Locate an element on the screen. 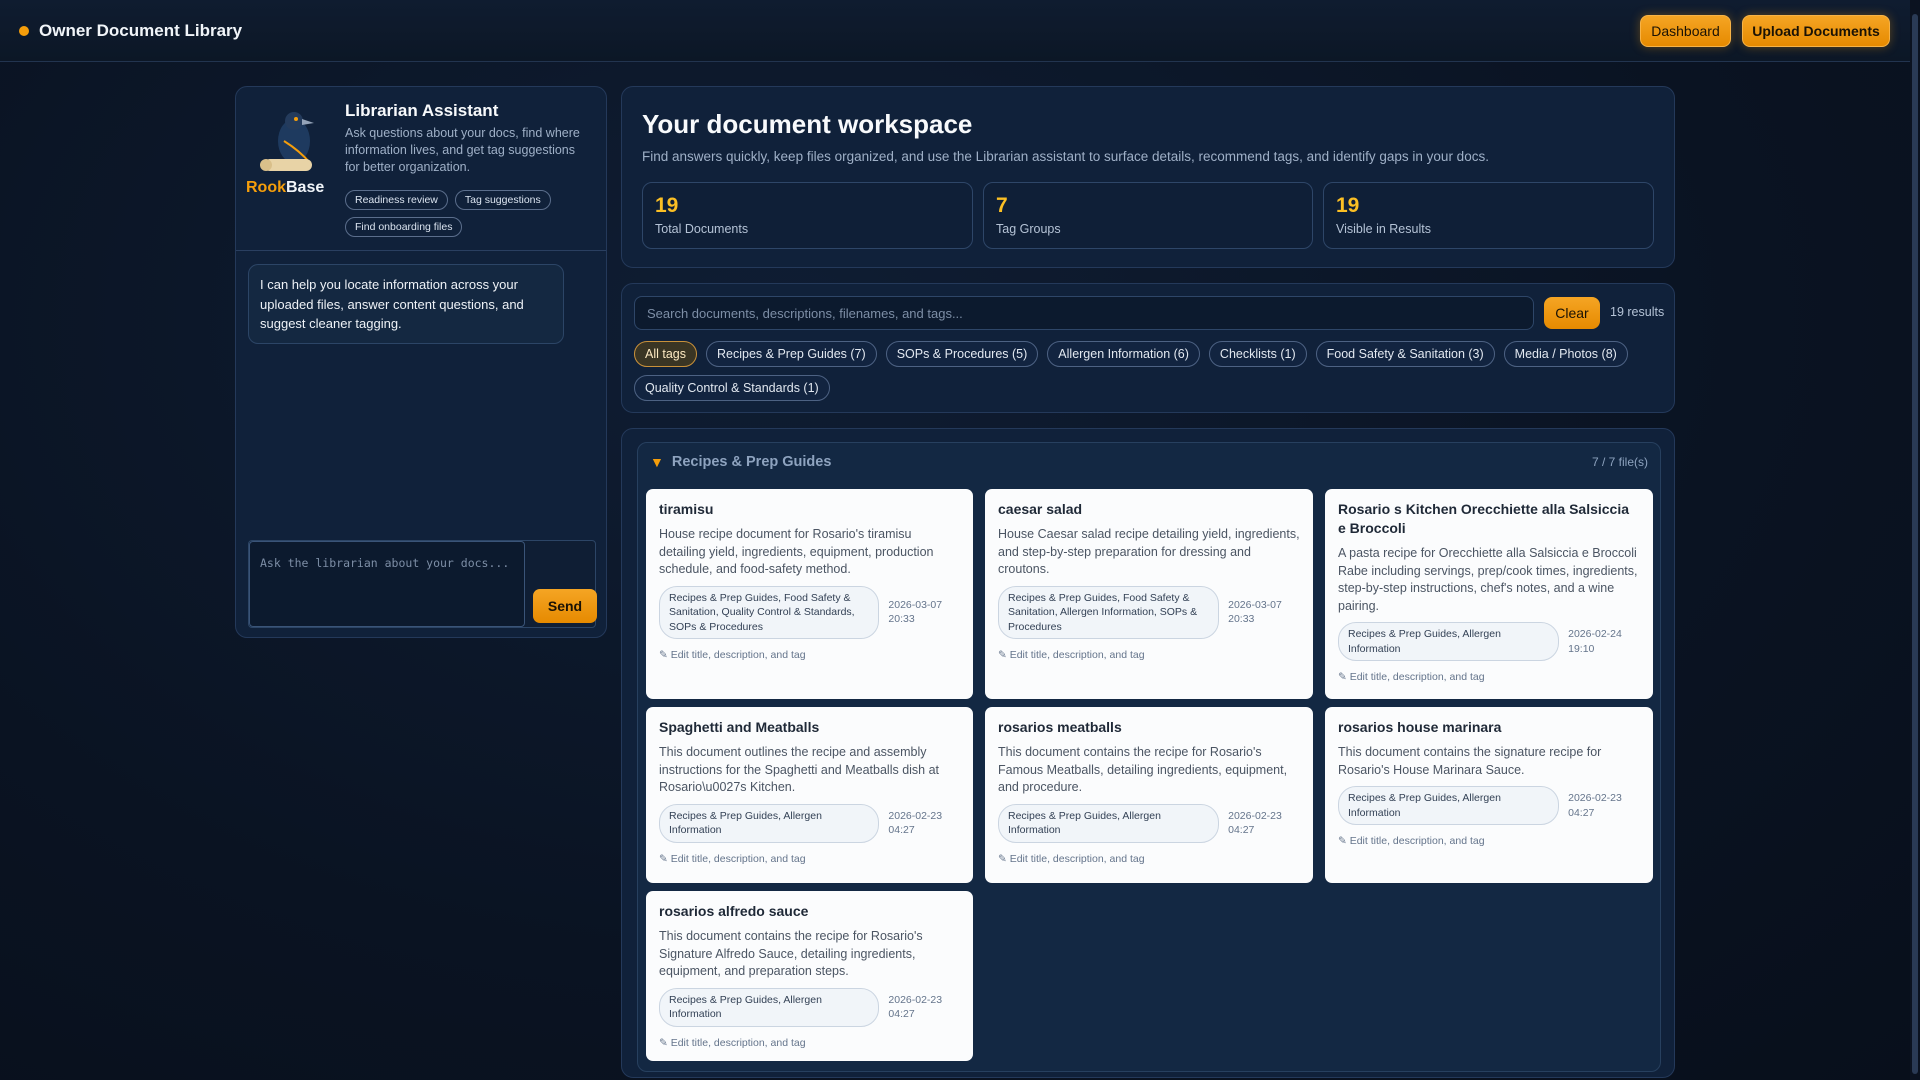 The width and height of the screenshot is (1920, 1080). document-title: caesar salad is located at coordinates (1040, 509).